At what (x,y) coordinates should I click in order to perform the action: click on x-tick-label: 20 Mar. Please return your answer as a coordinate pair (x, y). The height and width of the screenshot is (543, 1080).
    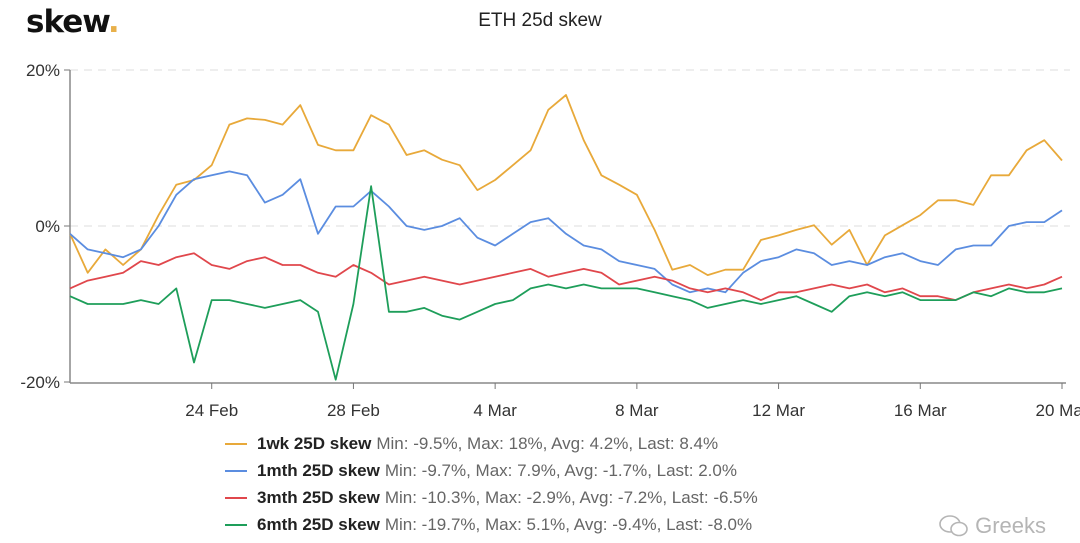
    Looking at the image, I should click on (1058, 410).